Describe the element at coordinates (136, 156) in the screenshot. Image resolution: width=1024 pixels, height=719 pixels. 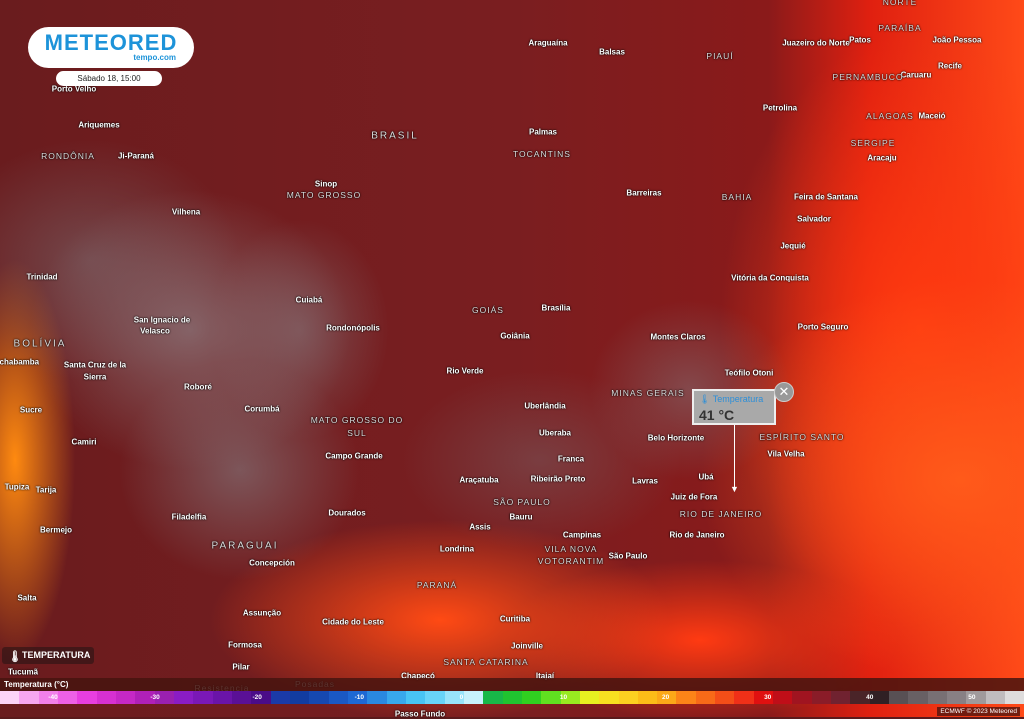
I see `place-label: Ji-Paraná` at that location.